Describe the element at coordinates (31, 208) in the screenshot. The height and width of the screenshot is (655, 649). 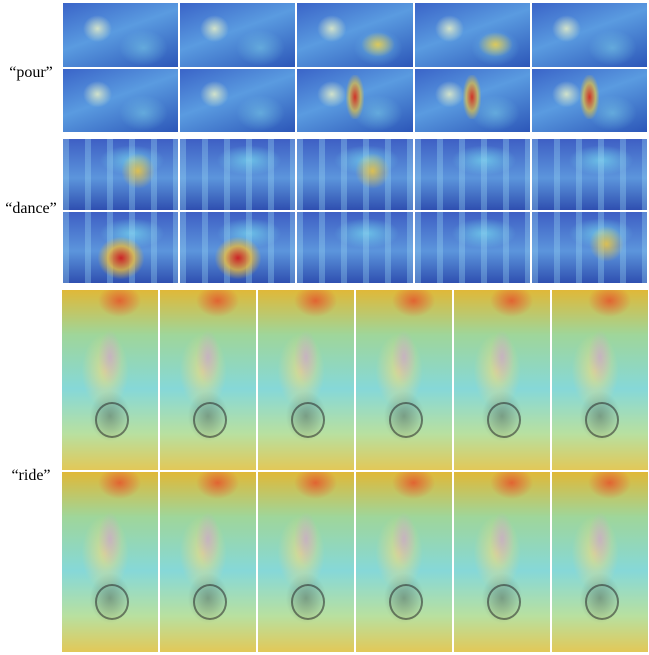
I see `label-dance: “dance”` at that location.